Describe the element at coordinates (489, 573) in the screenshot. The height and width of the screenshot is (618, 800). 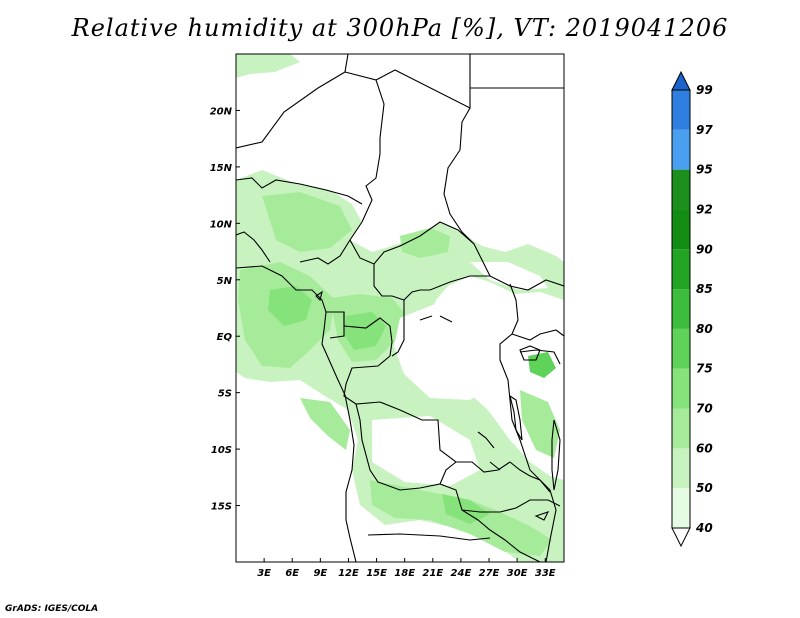
I see `x-tick-label: 27E` at that location.